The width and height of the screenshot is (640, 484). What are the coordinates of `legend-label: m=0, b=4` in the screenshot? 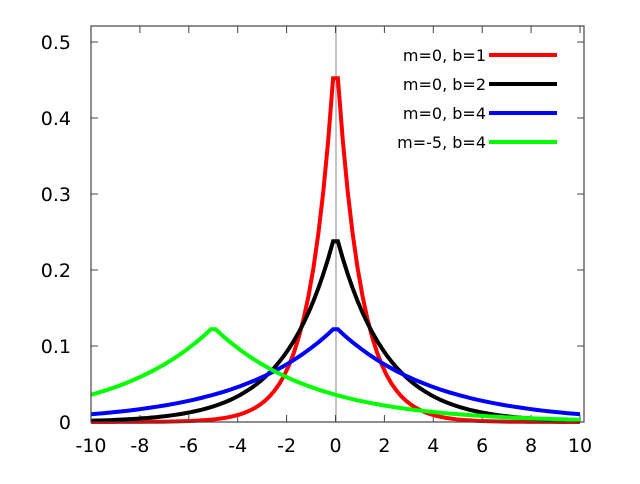 It's located at (444, 113).